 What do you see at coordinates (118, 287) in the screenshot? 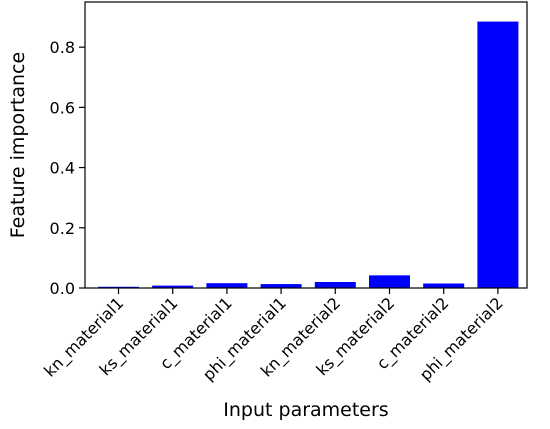
I see `bar-kn_material1` at bounding box center [118, 287].